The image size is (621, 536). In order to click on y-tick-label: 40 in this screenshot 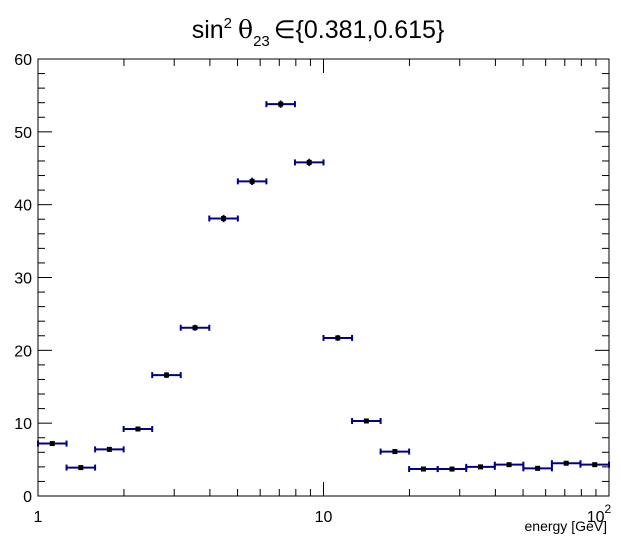, I will do `click(23, 206)`.